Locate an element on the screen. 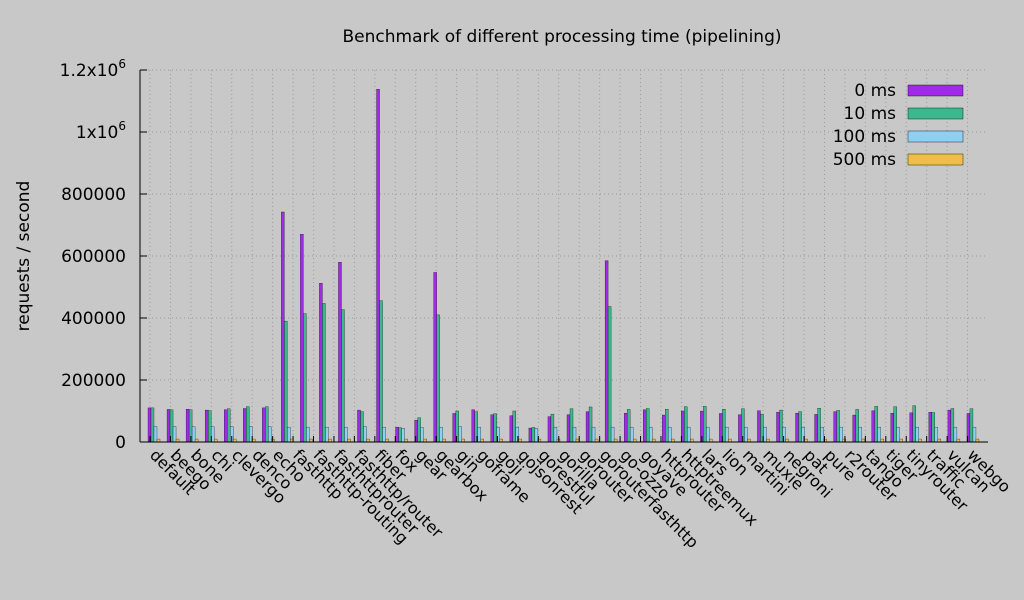 The height and width of the screenshot is (600, 1024). legend-label: 100 ms is located at coordinates (864, 137).